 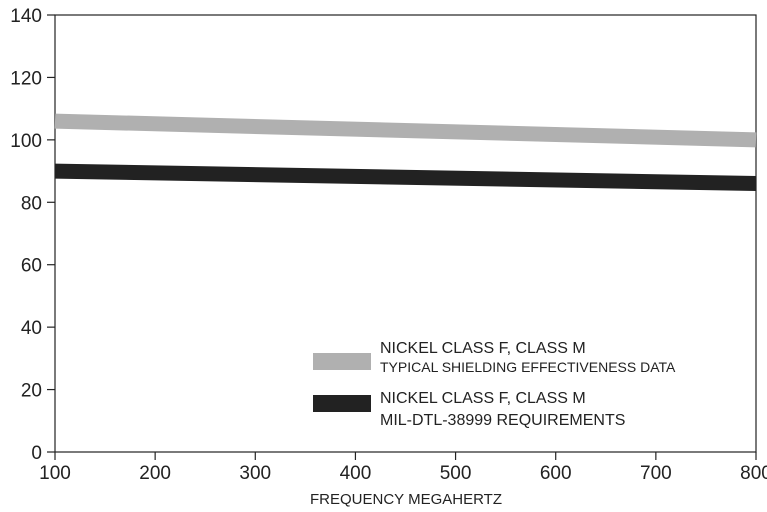 What do you see at coordinates (483, 398) in the screenshot?
I see `legend-label-requirements-line1: NICKEL CLASS F, CLASS M` at bounding box center [483, 398].